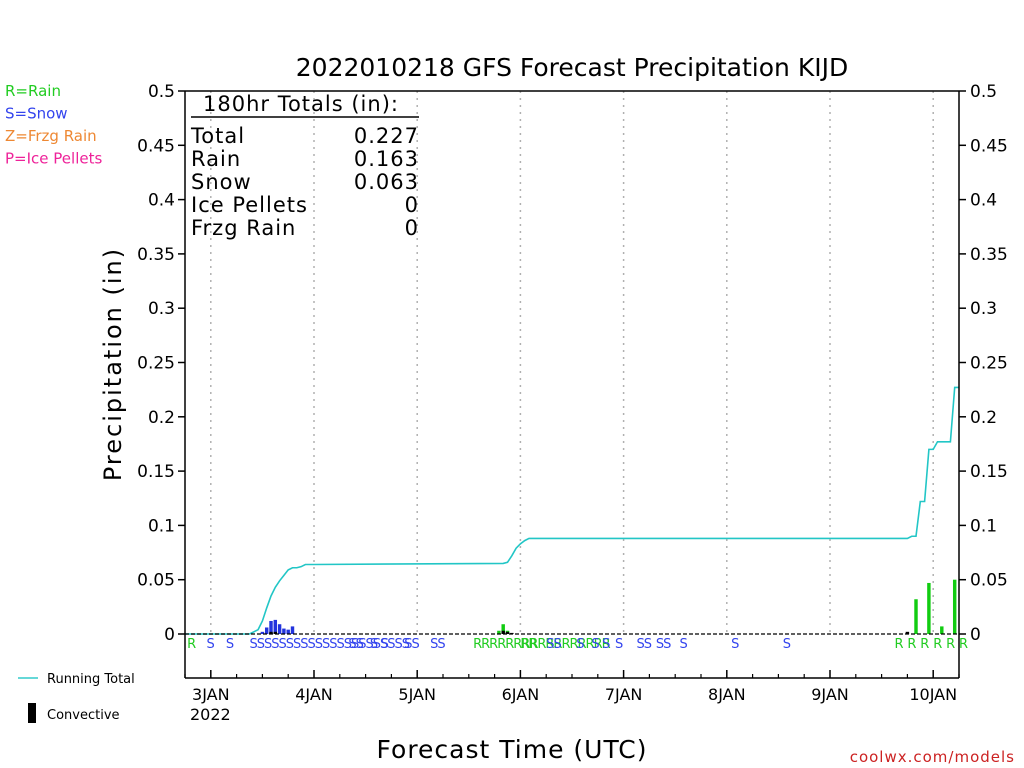 This screenshot has height=768, width=1024. What do you see at coordinates (989, 472) in the screenshot?
I see `y-tick-label-right: 0.15` at bounding box center [989, 472].